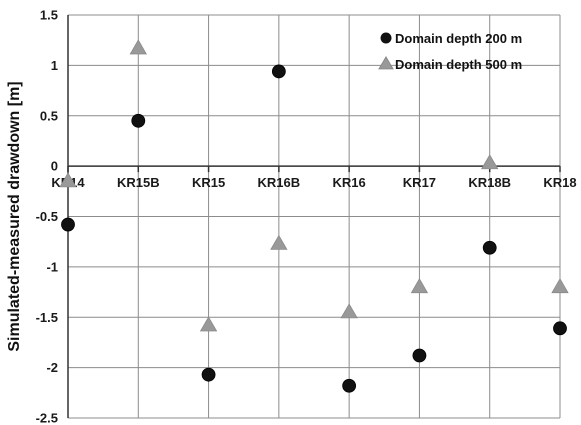 This screenshot has width=581, height=425. Describe the element at coordinates (47, 418) in the screenshot. I see `y-tick-label: -2.5` at that location.